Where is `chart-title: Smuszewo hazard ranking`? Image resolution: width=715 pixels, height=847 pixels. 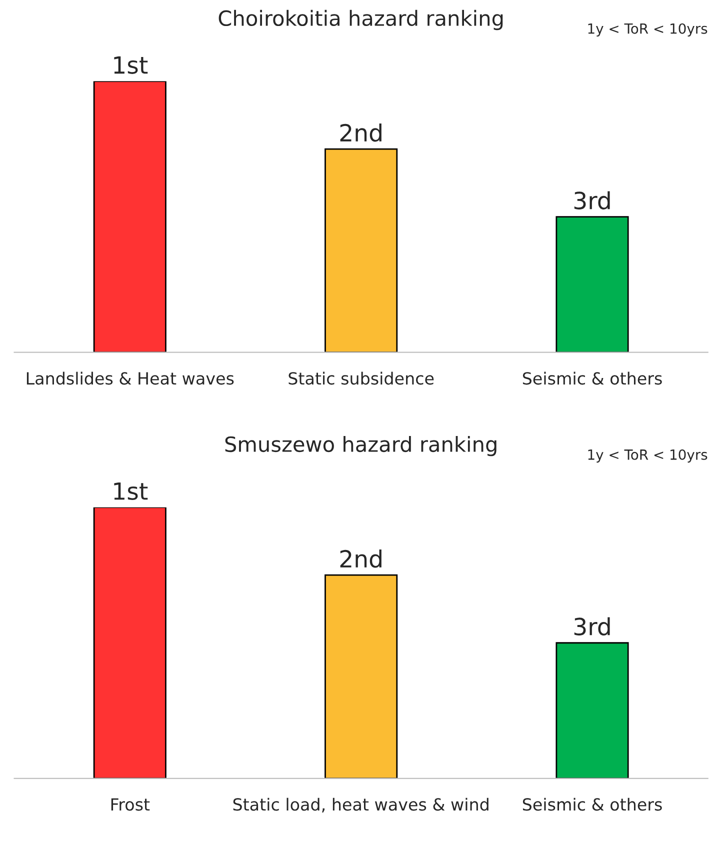 chart-title: Smuszewo hazard ranking is located at coordinates (360, 446).